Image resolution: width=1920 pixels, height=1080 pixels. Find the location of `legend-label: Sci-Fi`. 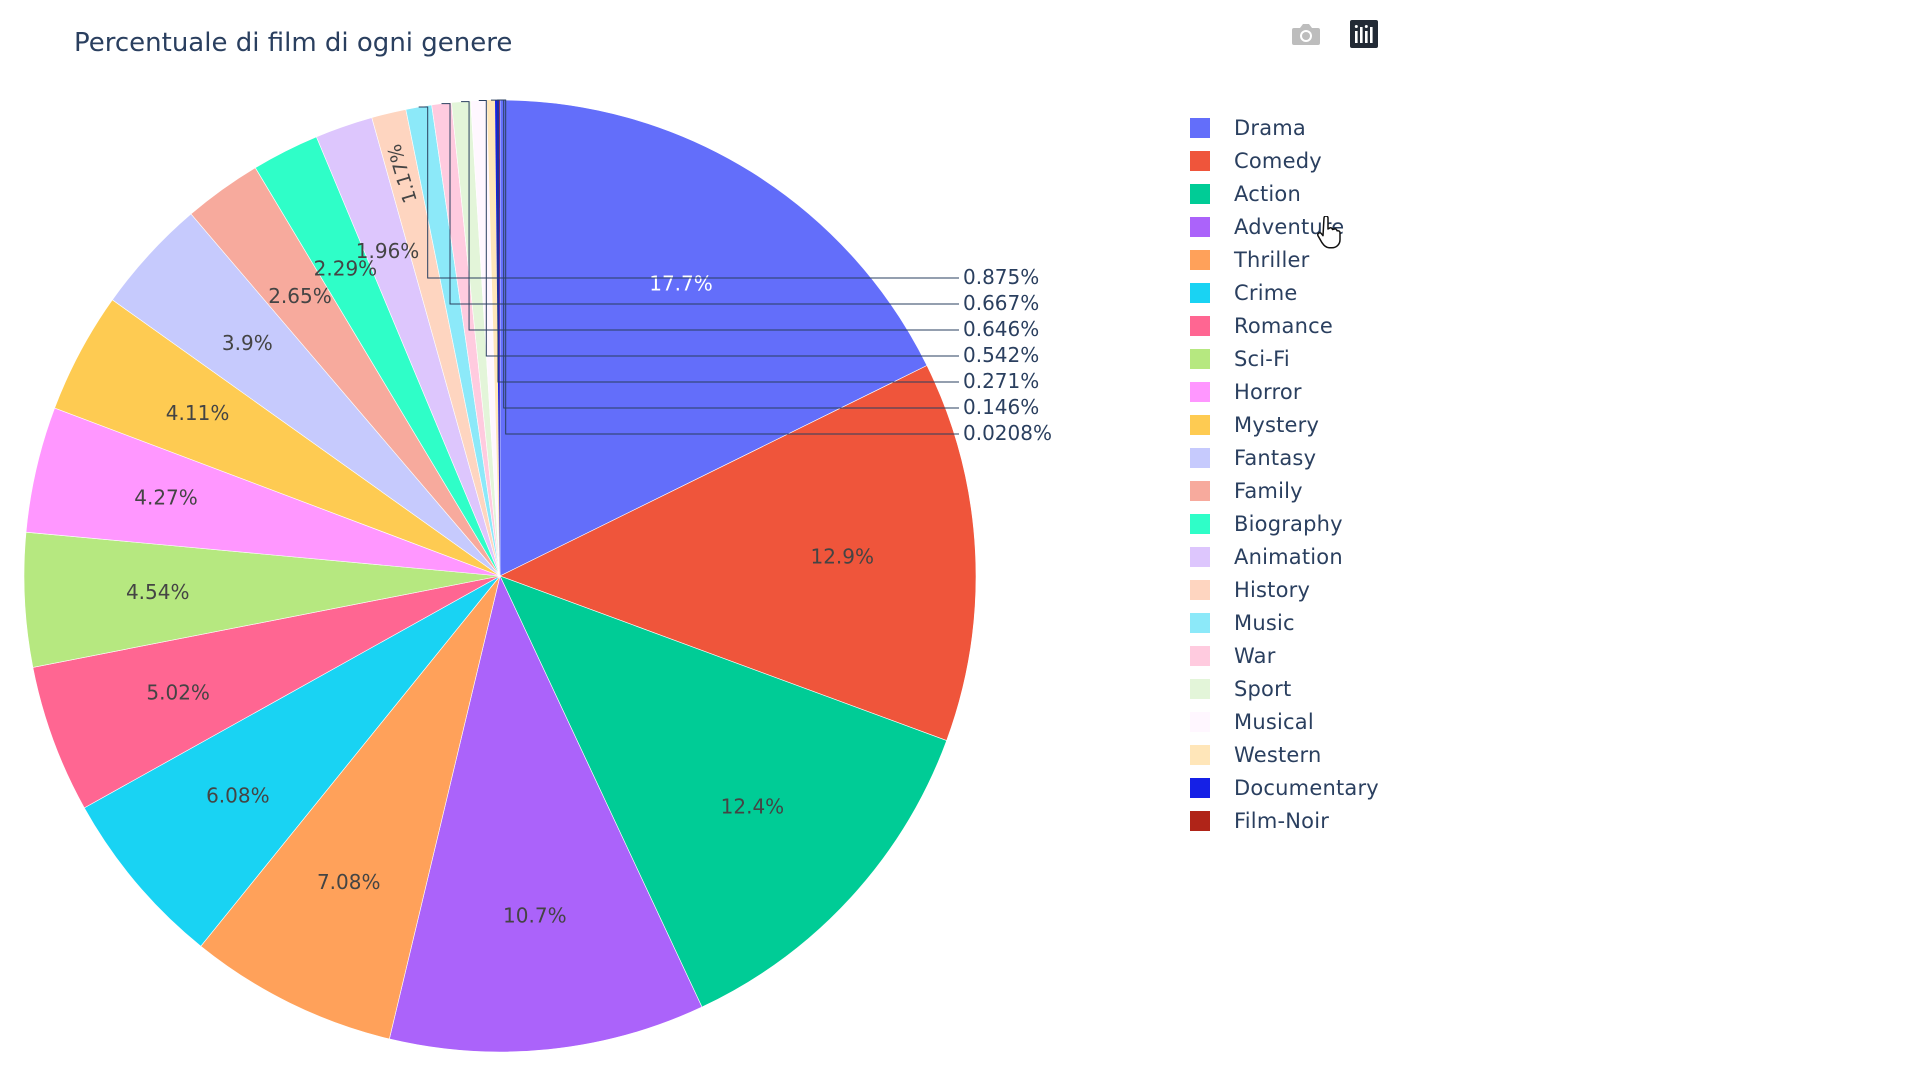

legend-label: Sci-Fi is located at coordinates (1262, 358).